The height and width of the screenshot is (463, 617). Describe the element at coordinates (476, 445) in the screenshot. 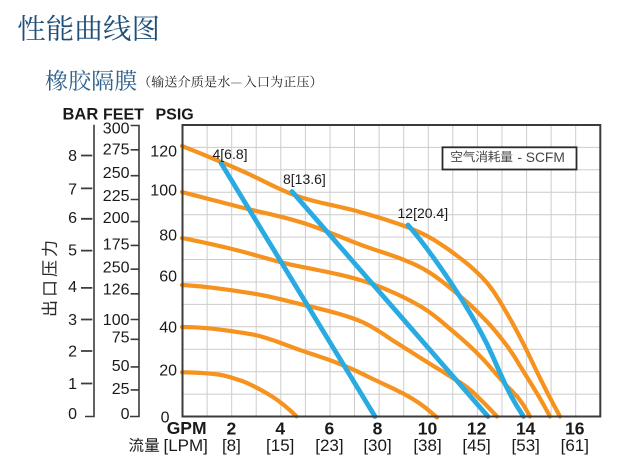

I see `svg-text: [45]` at that location.